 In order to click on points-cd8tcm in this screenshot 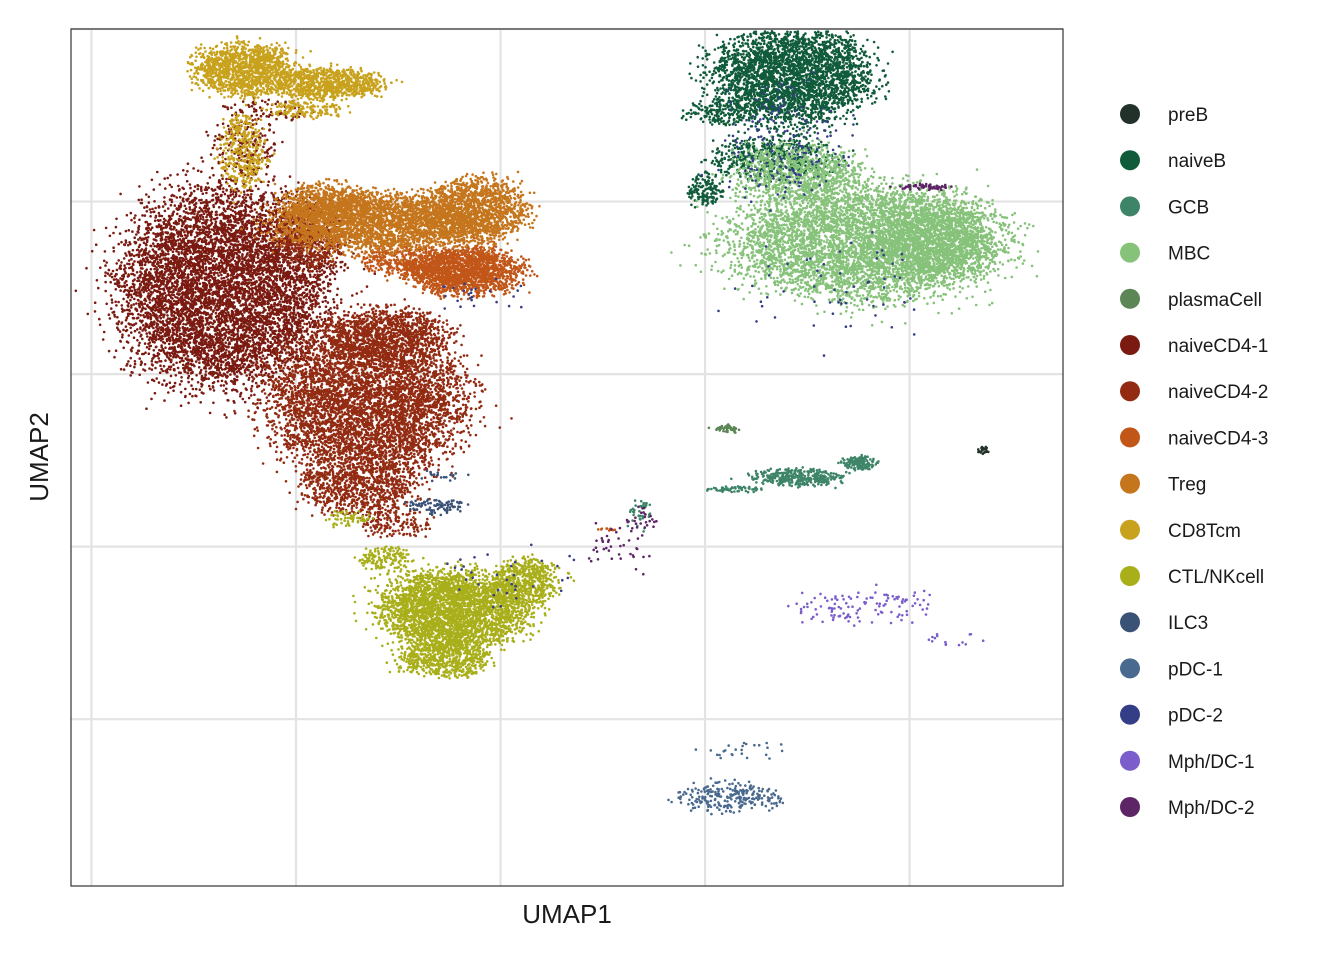, I will do `click(295, 120)`.